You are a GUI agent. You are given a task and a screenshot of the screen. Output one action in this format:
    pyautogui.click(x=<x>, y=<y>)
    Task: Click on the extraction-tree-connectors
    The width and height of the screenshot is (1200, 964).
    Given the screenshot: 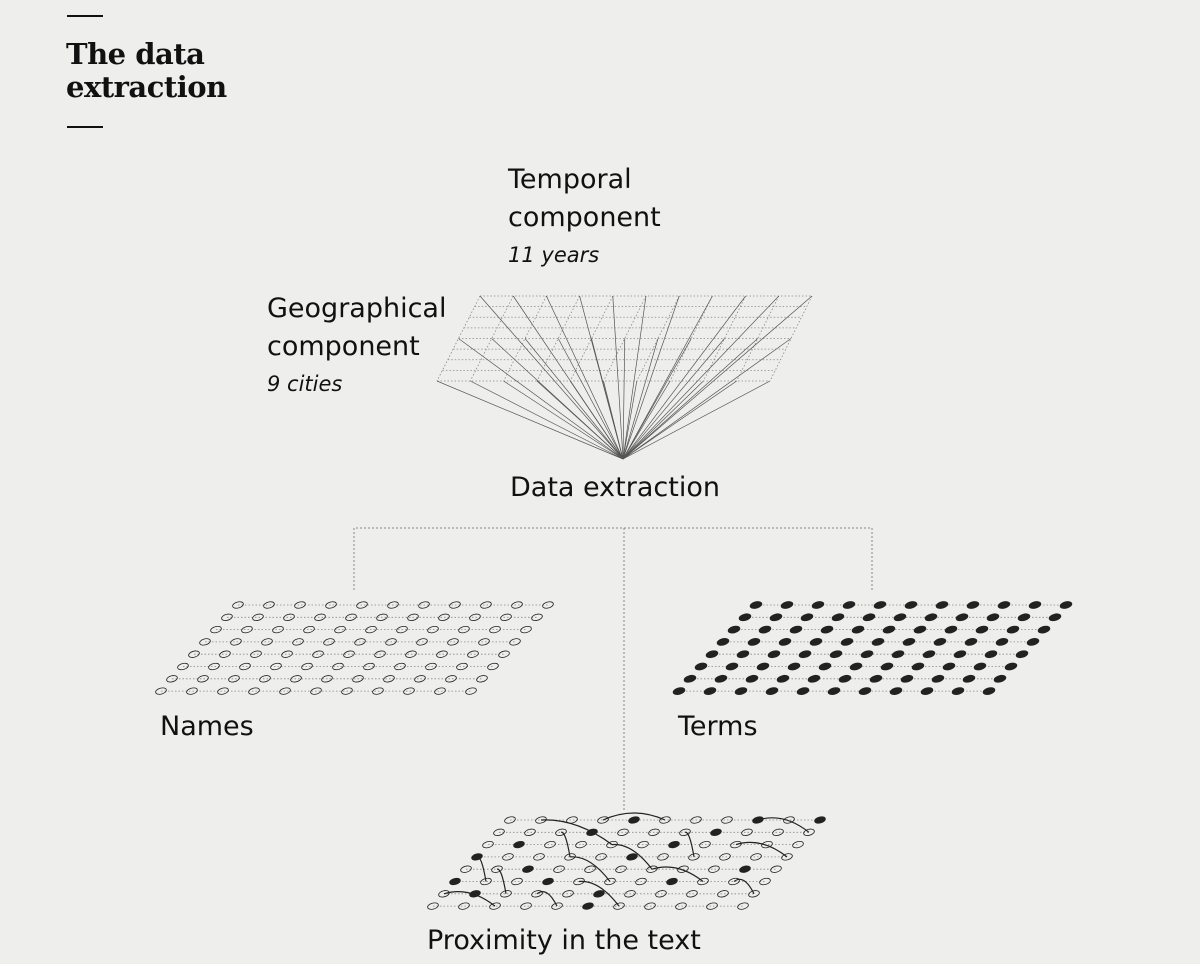 What is the action you would take?
    pyautogui.click(x=613, y=668)
    